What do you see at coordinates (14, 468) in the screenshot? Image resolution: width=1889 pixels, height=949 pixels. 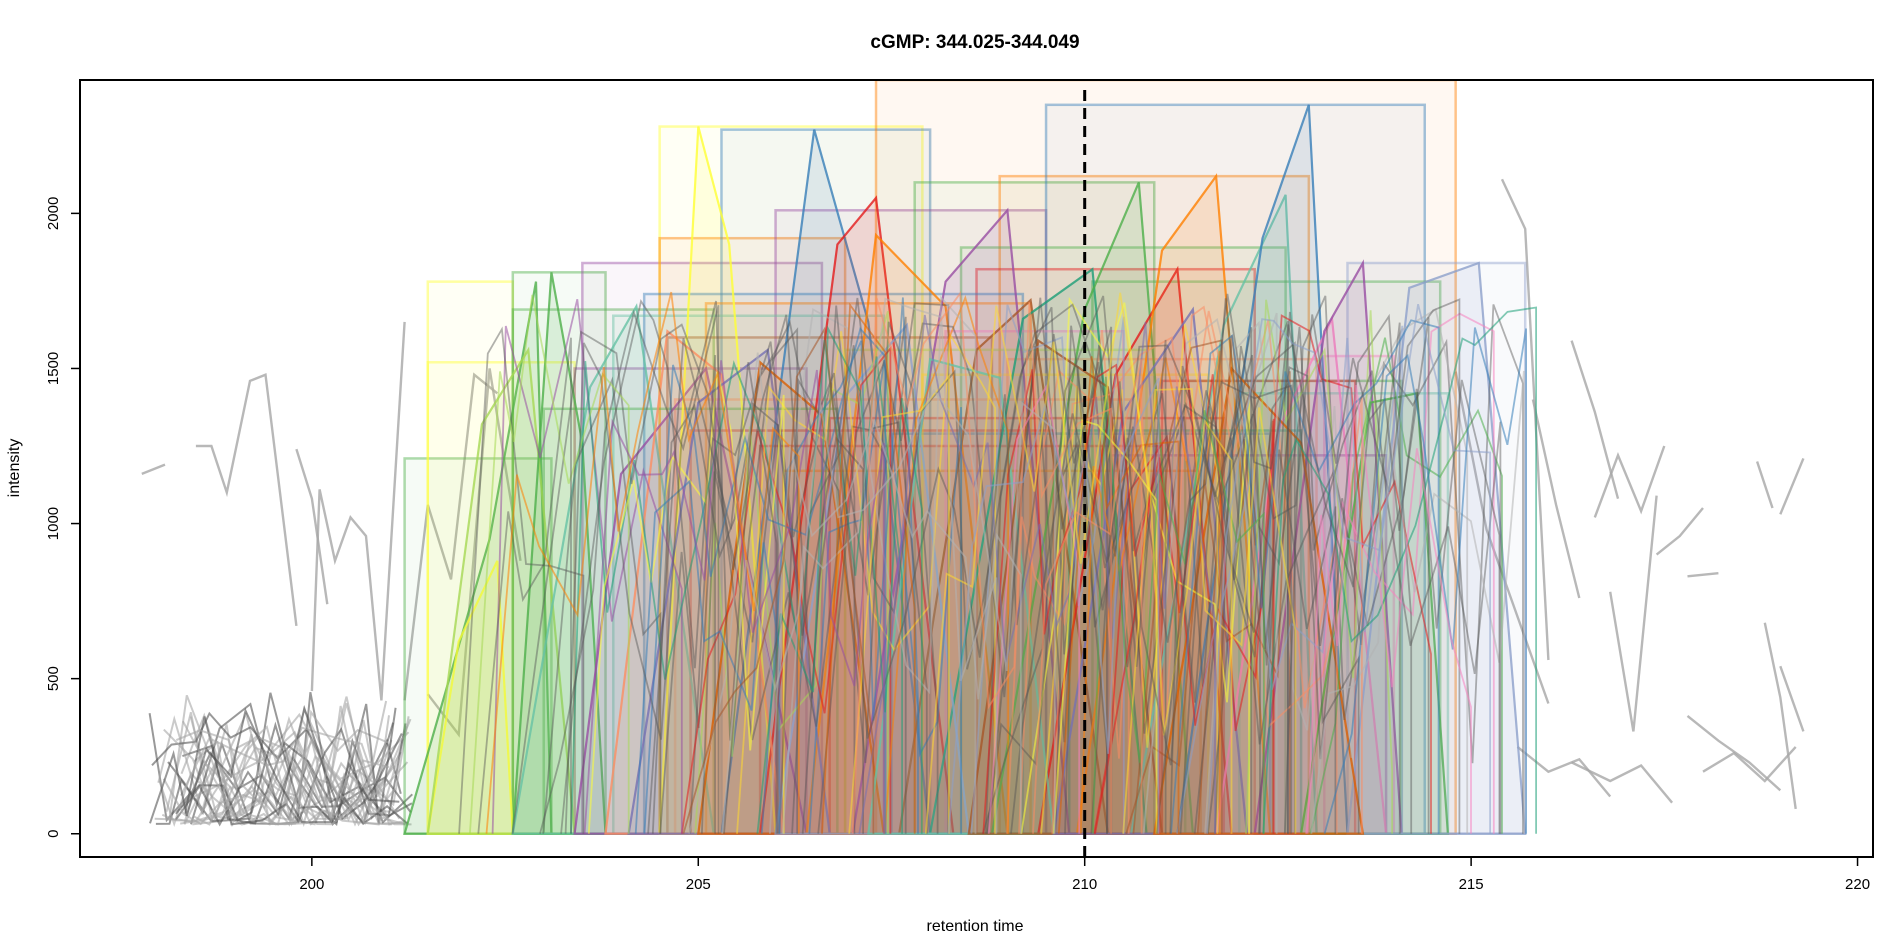 I see `y-axis-label: intensity` at bounding box center [14, 468].